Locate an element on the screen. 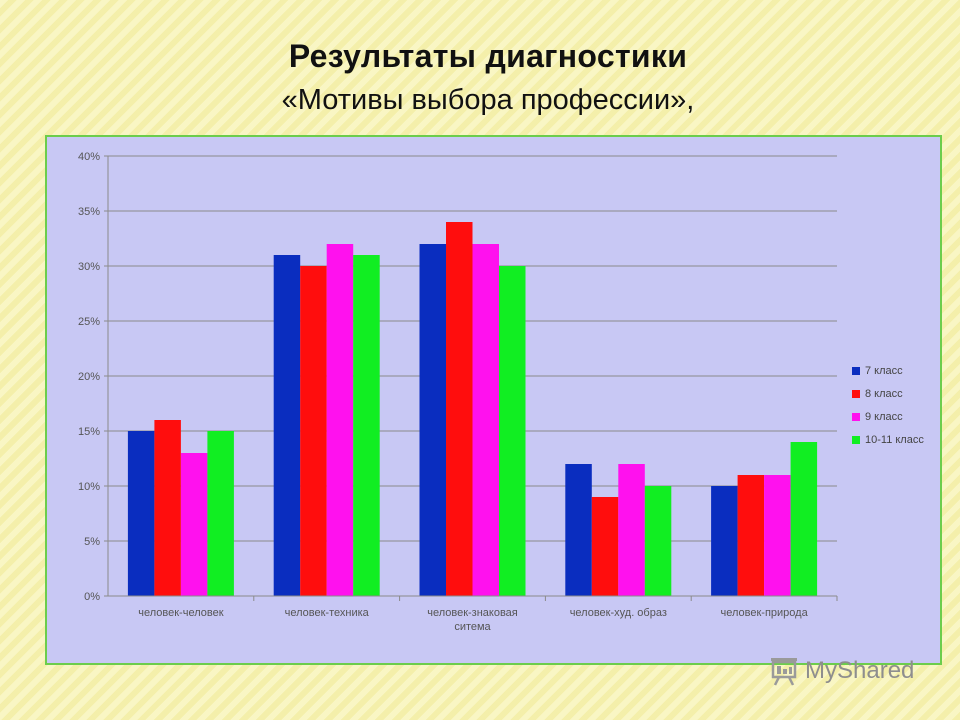 This screenshot has height=720, width=960. legend-label: 10-11 класс is located at coordinates (894, 439).